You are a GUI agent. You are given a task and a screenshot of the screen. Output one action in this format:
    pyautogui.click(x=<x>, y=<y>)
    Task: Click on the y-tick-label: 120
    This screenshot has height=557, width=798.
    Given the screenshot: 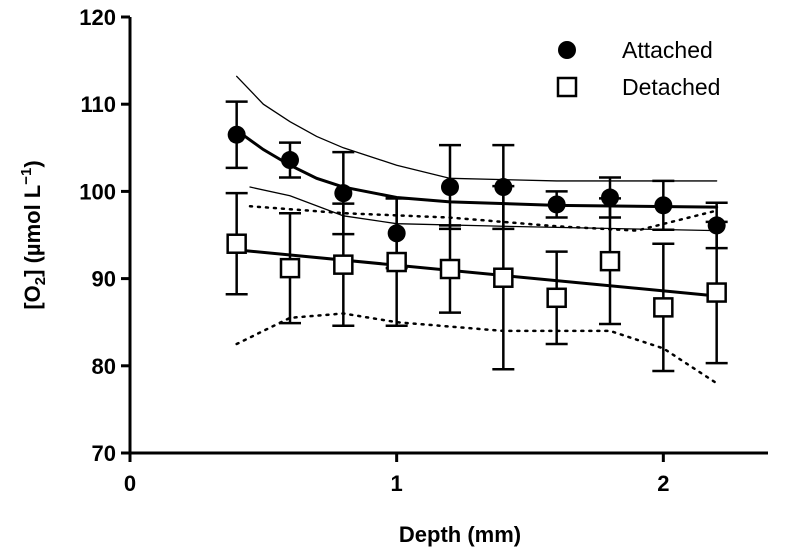 What is the action you would take?
    pyautogui.click(x=97, y=17)
    